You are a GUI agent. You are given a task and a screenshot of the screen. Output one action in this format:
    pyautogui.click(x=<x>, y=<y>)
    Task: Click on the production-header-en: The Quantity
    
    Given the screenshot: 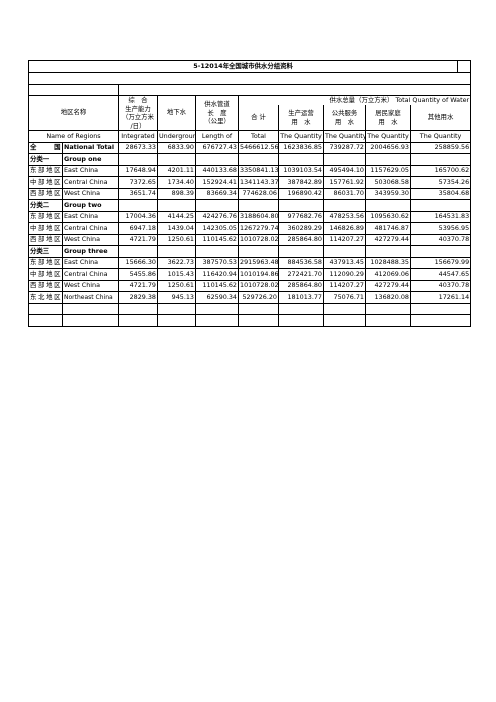 What is the action you would take?
    pyautogui.click(x=301, y=136)
    